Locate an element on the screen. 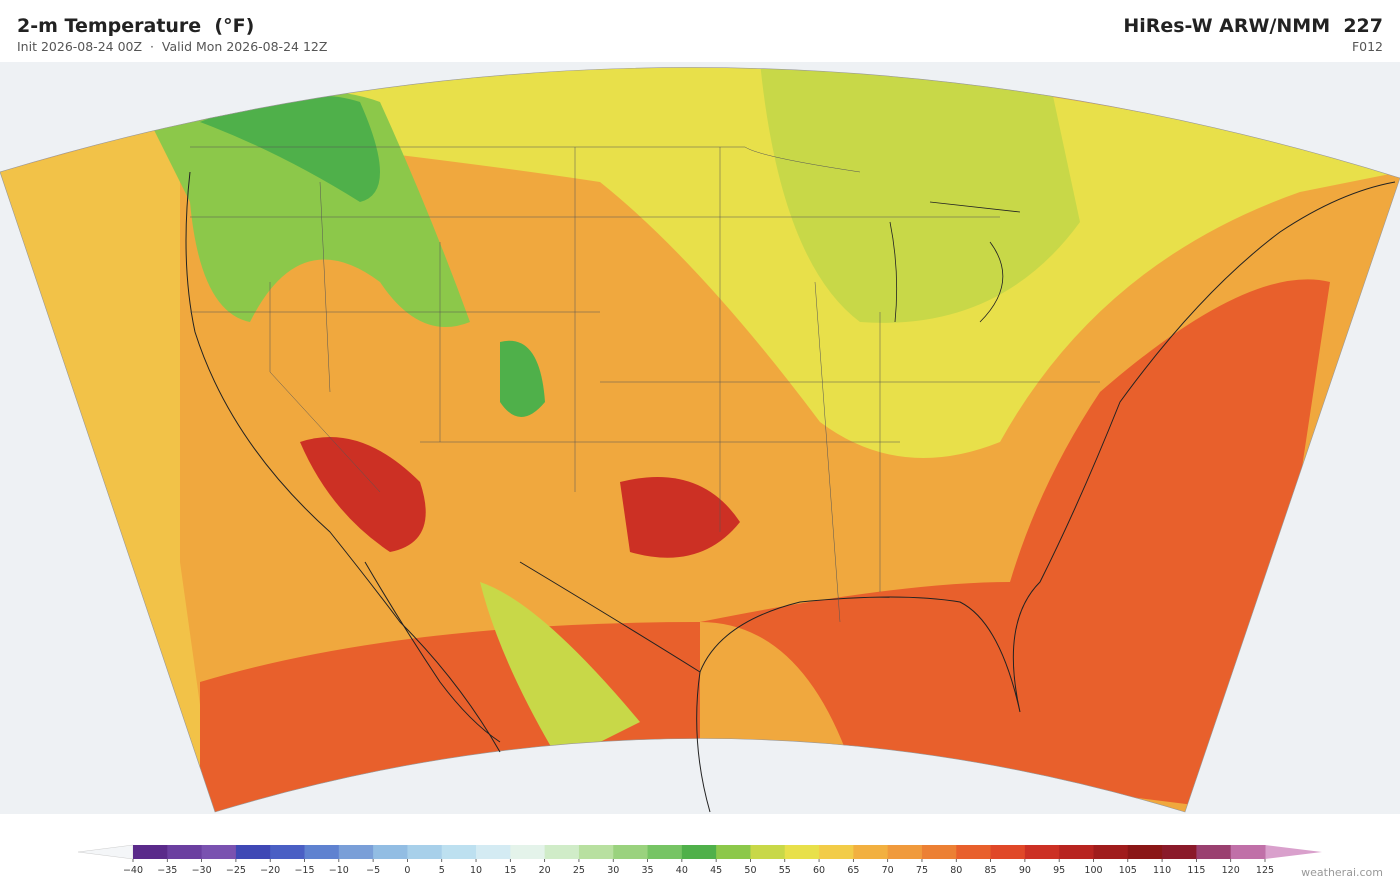  colorbar-tick-label: −35 is located at coordinates (167, 870).